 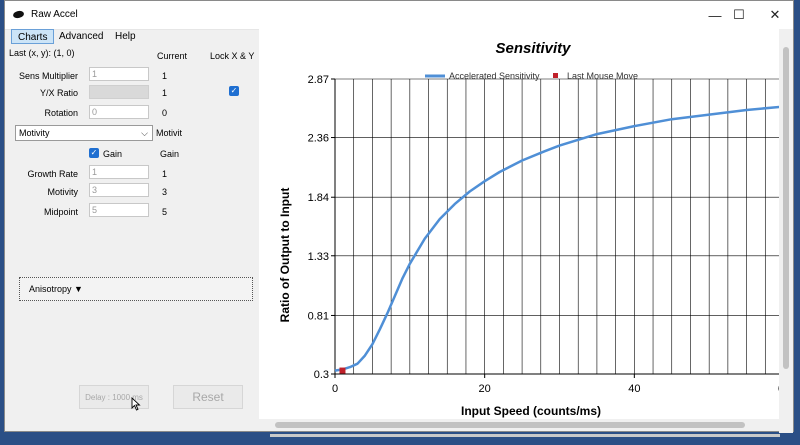 What do you see at coordinates (234, 91) in the screenshot?
I see `lock-xy-checkbox: ✓` at bounding box center [234, 91].